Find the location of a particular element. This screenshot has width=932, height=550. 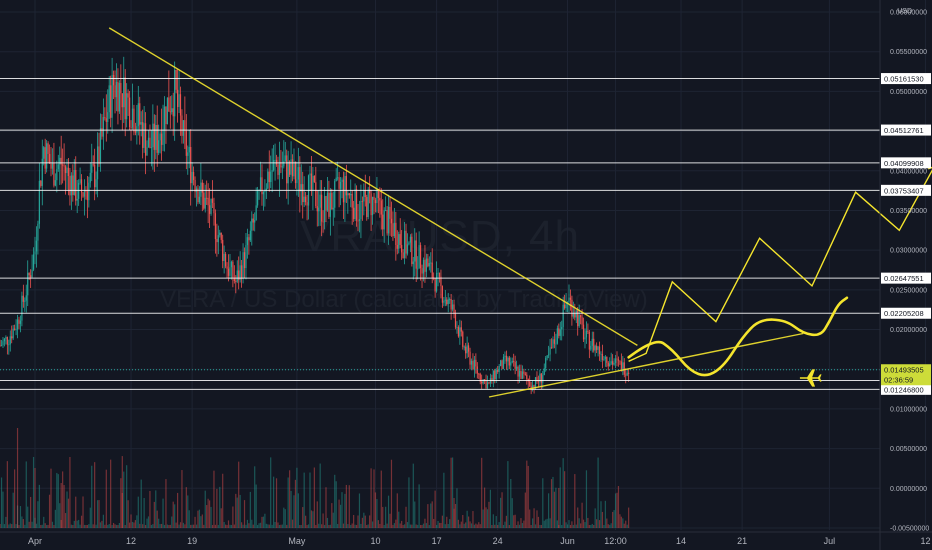

y-tick-label: 0.01000000 is located at coordinates (908, 409).